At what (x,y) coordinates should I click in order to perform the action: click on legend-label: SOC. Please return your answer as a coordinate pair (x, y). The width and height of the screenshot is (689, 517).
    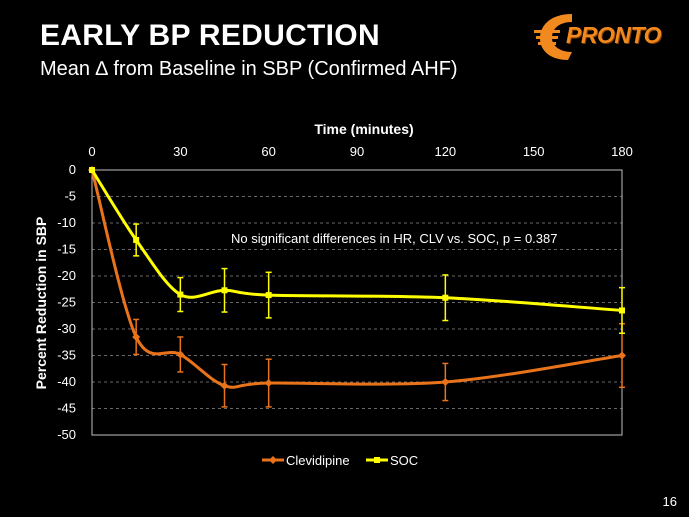
    Looking at the image, I should click on (404, 460).